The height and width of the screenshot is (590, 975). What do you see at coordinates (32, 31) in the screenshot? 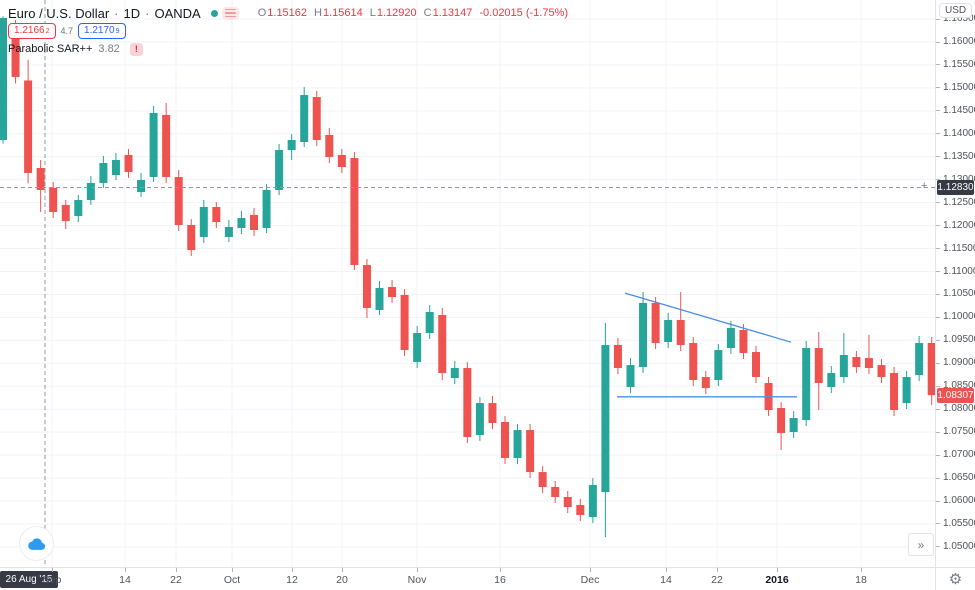
I see `sell-button: 1.2166 2` at bounding box center [32, 31].